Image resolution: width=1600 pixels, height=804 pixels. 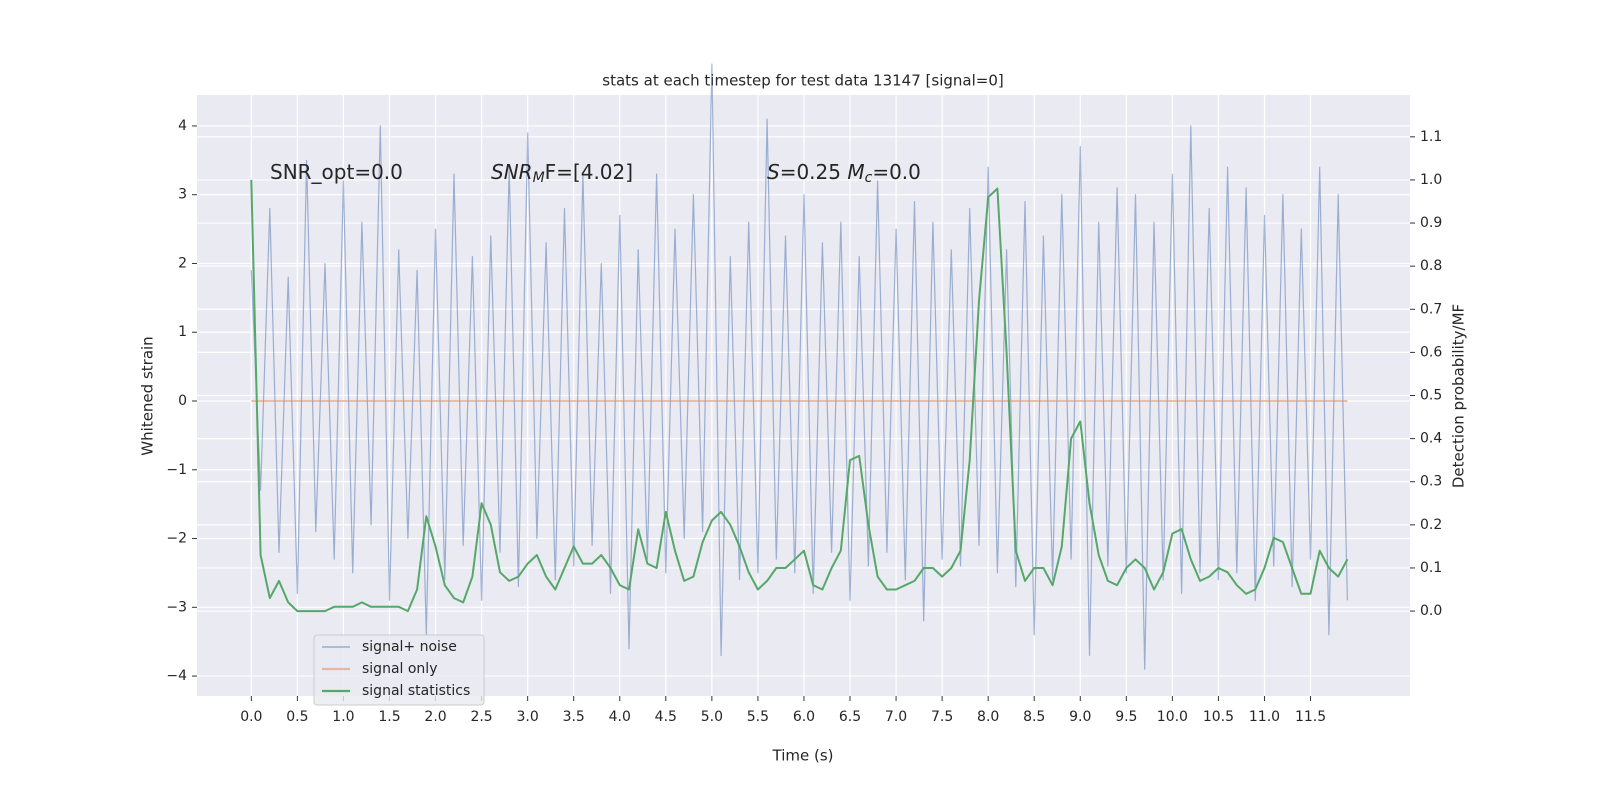 I want to click on x-tick-label: 11.5, so click(x=1310, y=717).